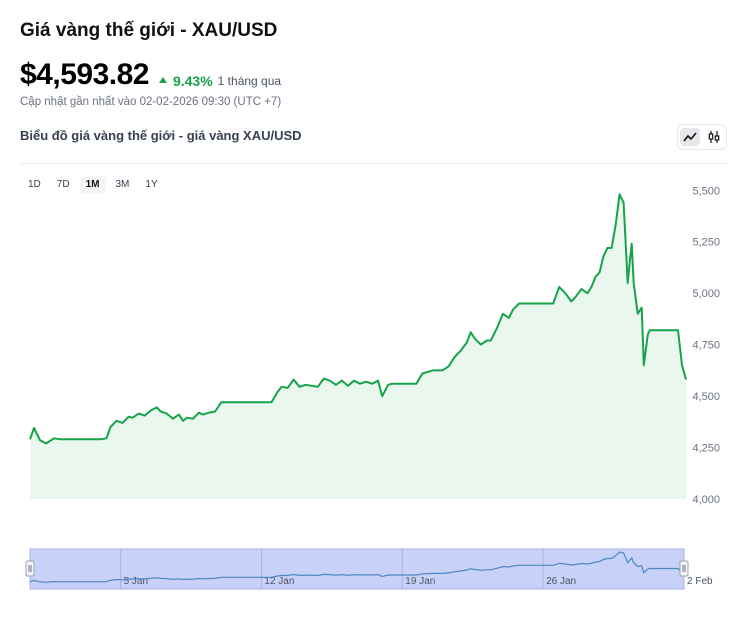 Image resolution: width=750 pixels, height=634 pixels. What do you see at coordinates (684, 568) in the screenshot?
I see `navigator-right-handle` at bounding box center [684, 568].